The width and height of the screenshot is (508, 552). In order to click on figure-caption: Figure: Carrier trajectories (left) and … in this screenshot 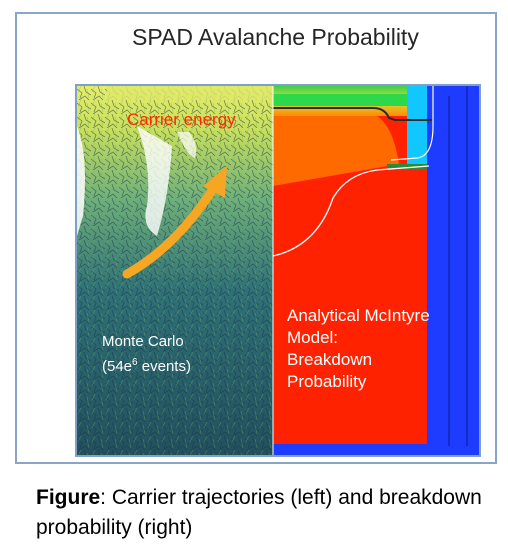, I will do `click(266, 513)`.